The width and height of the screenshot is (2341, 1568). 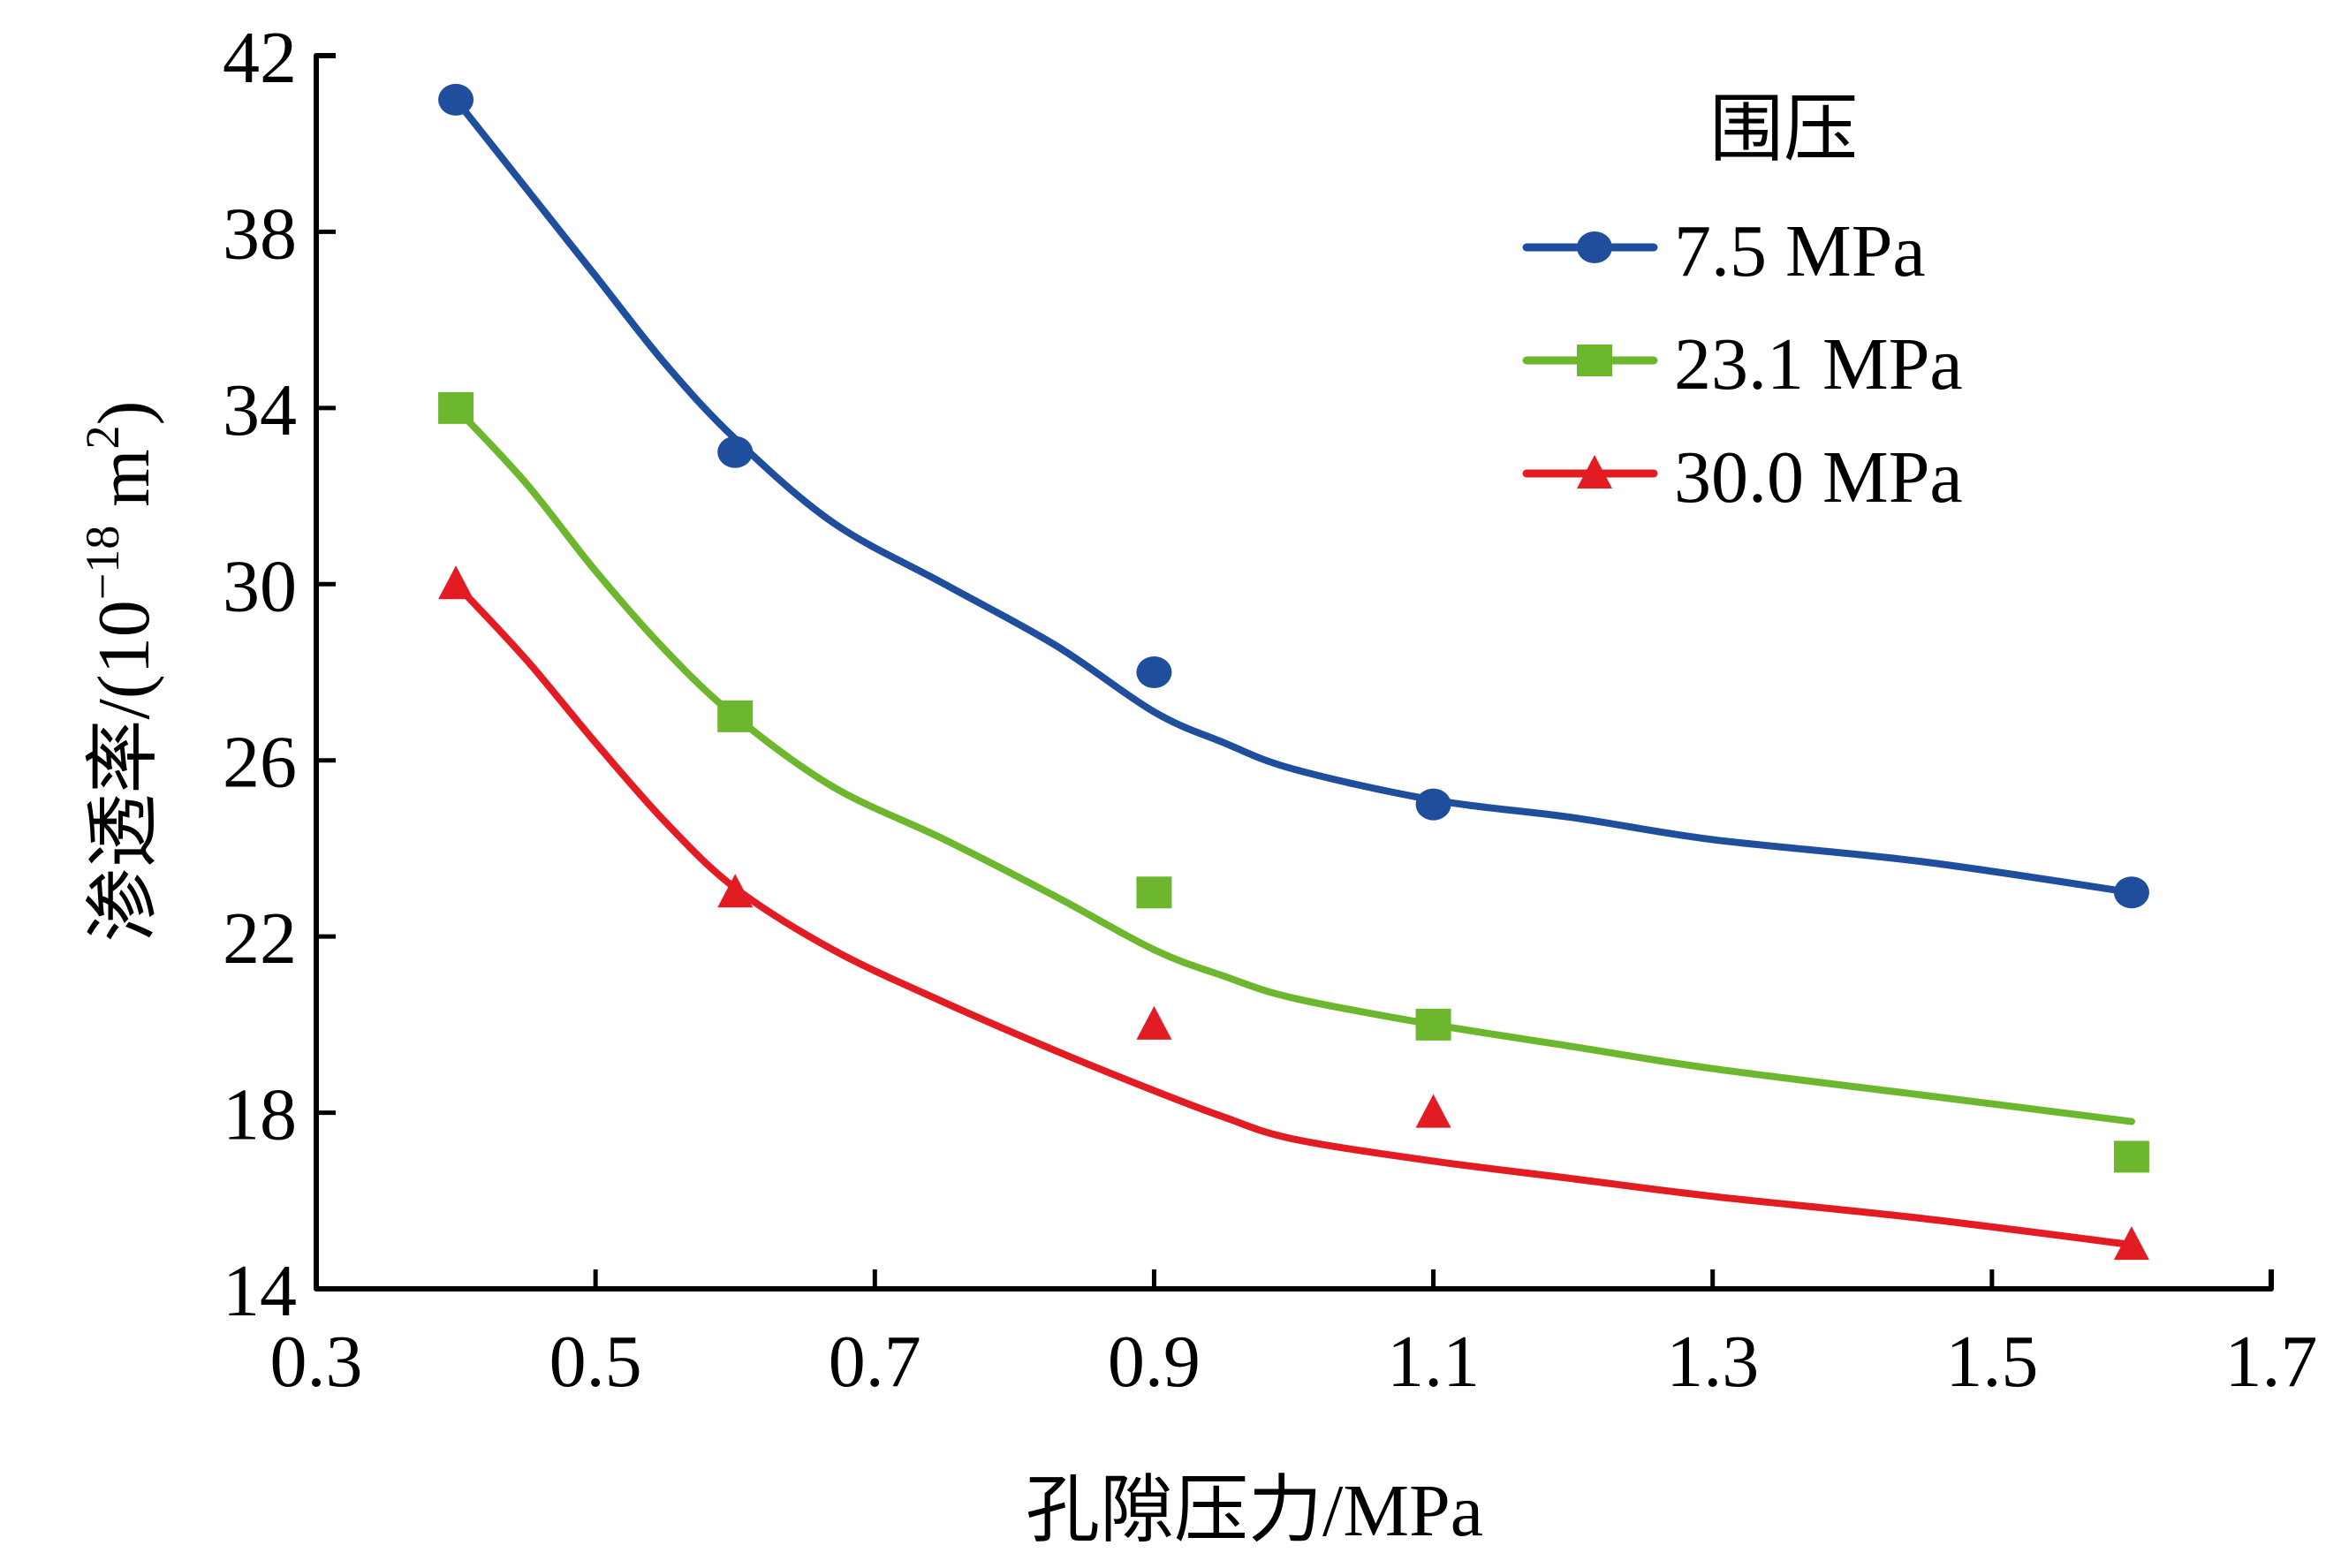 I want to click on y-tick-label: 18, so click(x=260, y=1115).